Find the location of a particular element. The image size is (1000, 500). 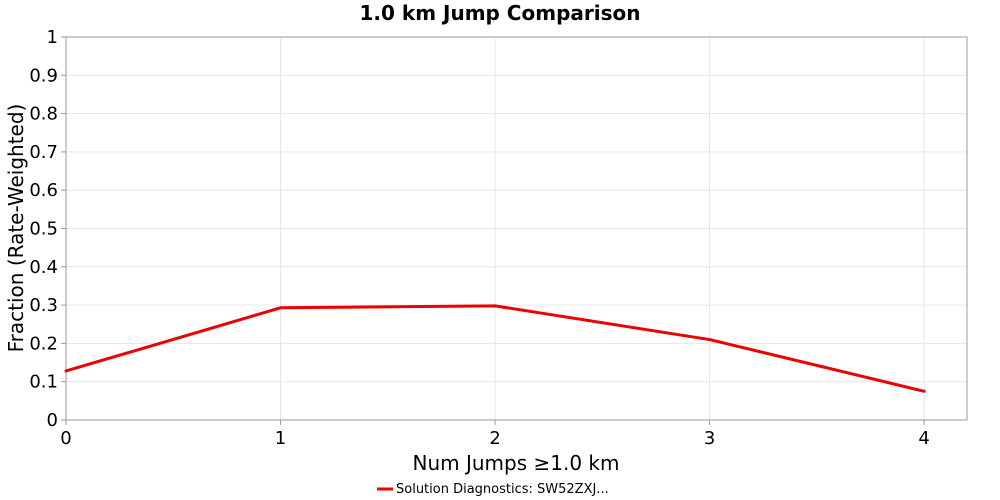

y-tick-label: 0.7 is located at coordinates (43, 152).